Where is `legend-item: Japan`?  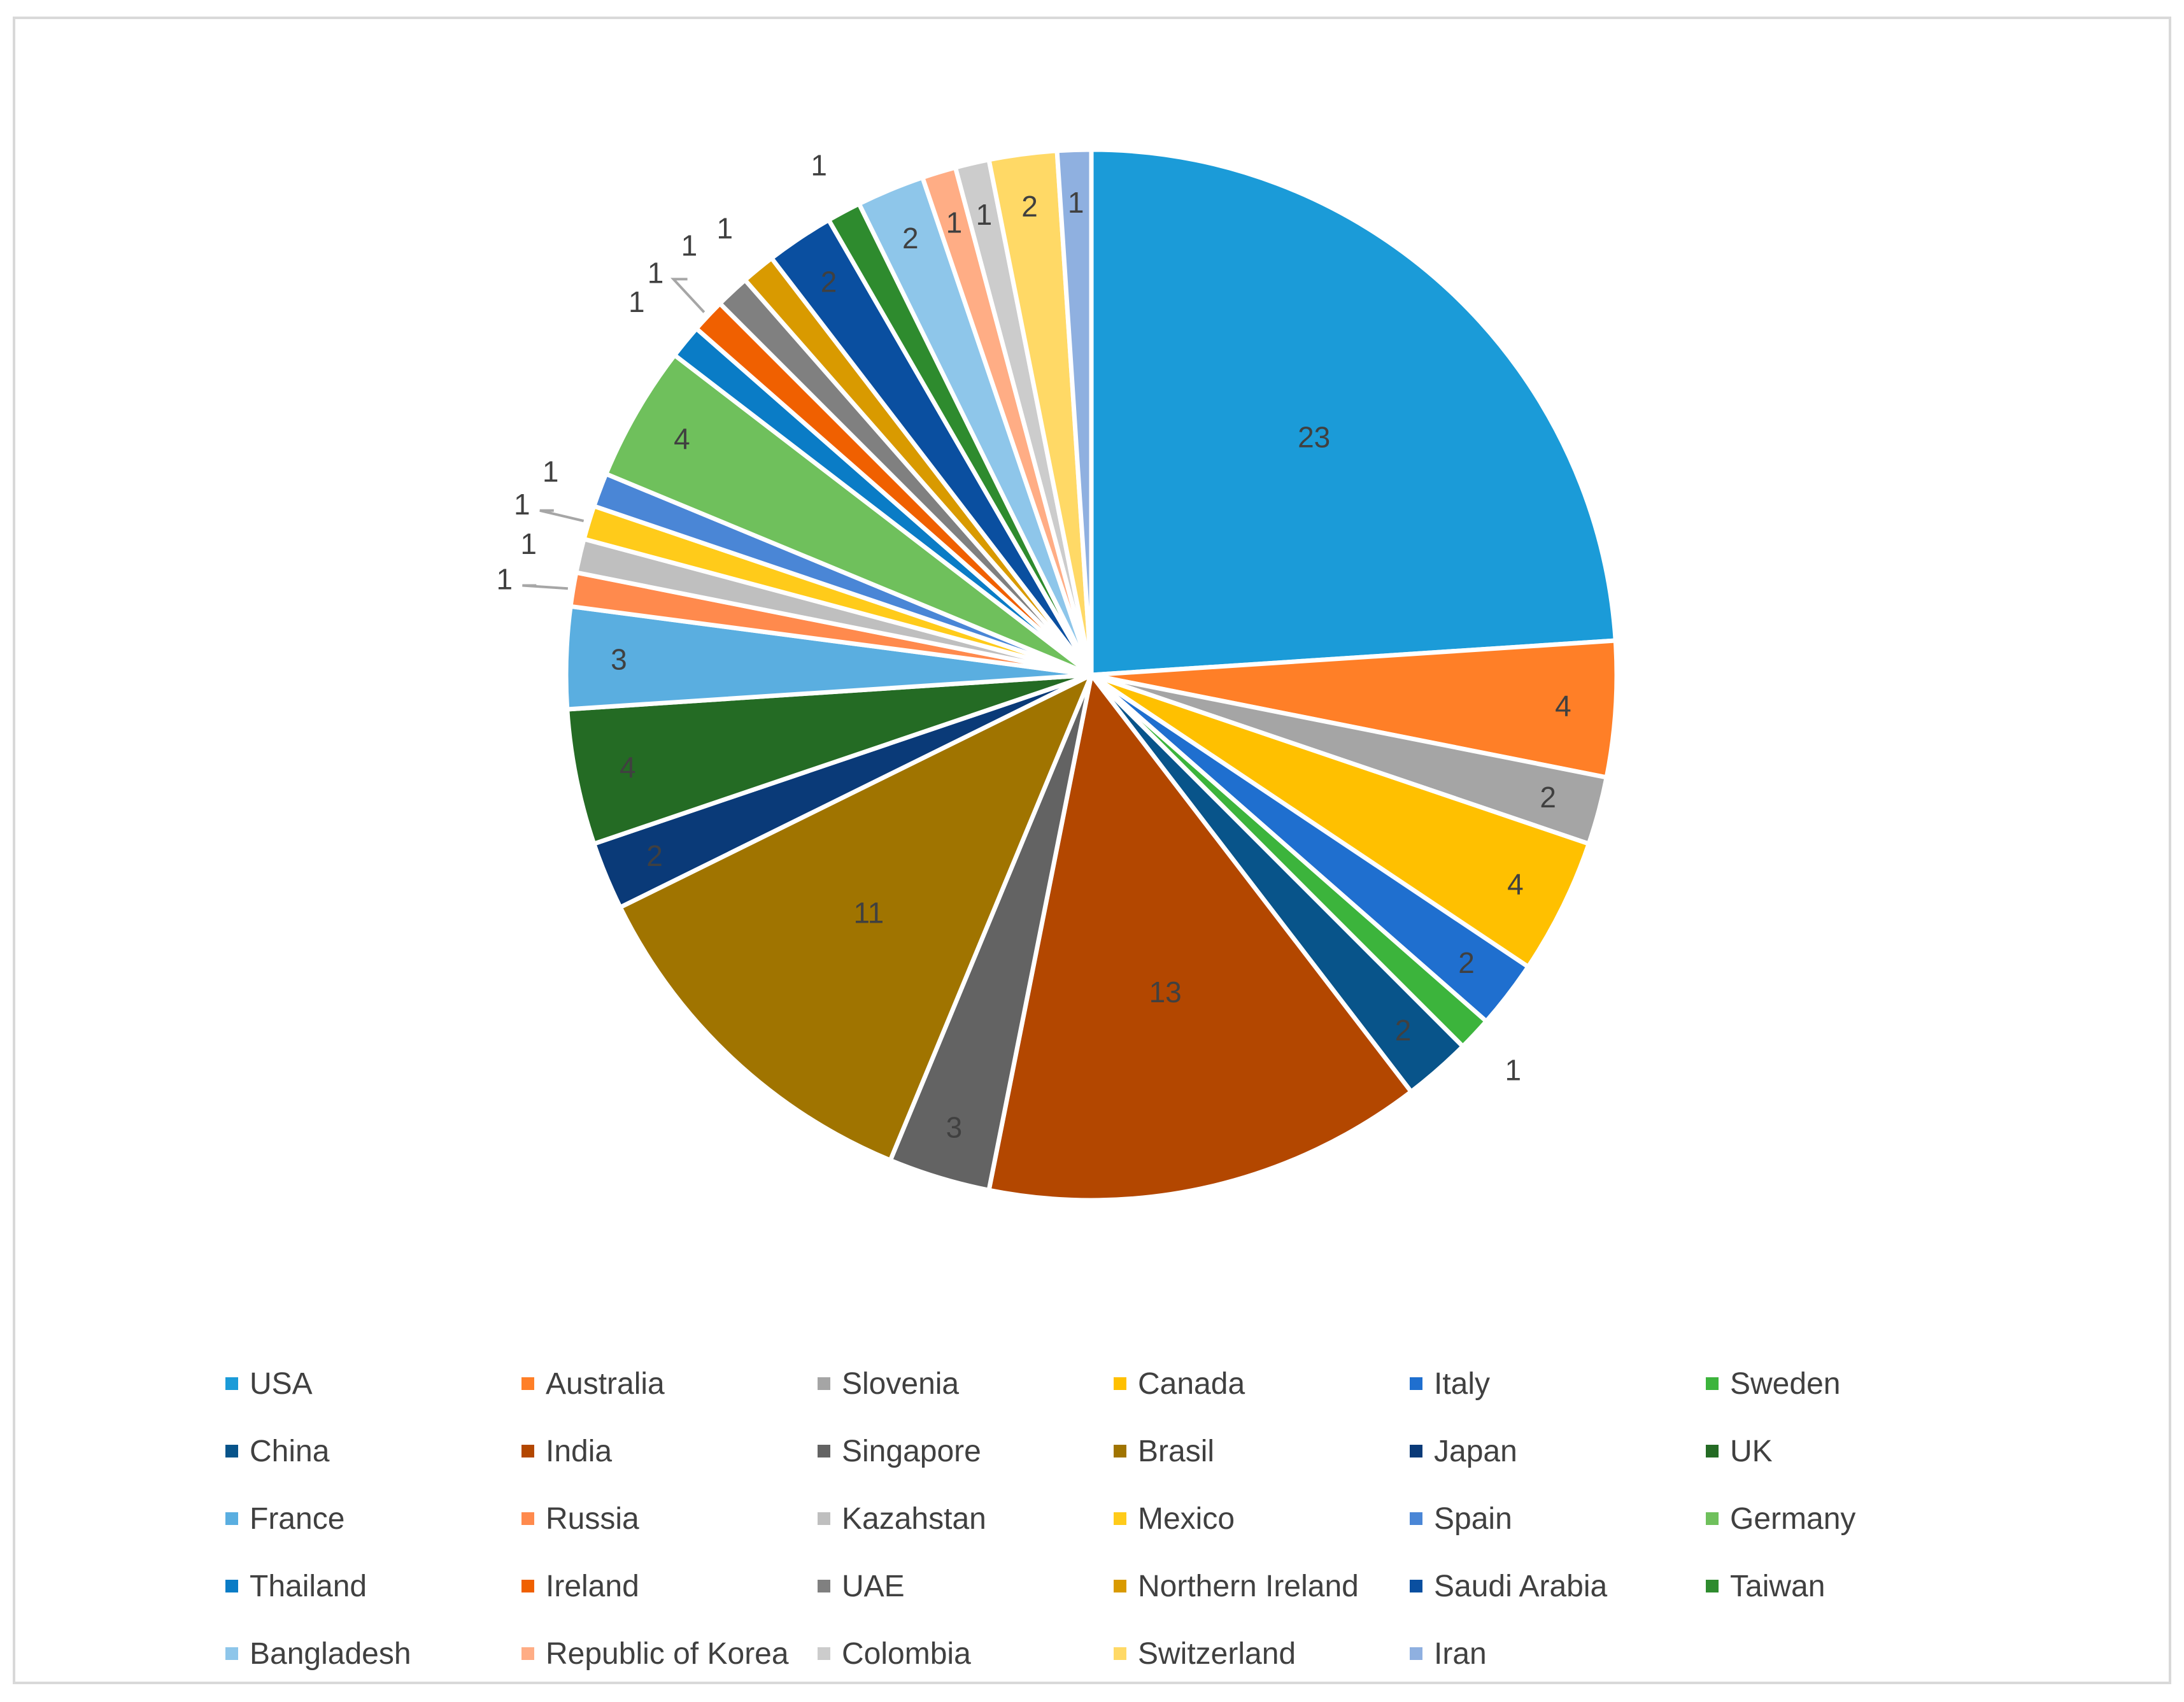 legend-item: Japan is located at coordinates (1558, 1451).